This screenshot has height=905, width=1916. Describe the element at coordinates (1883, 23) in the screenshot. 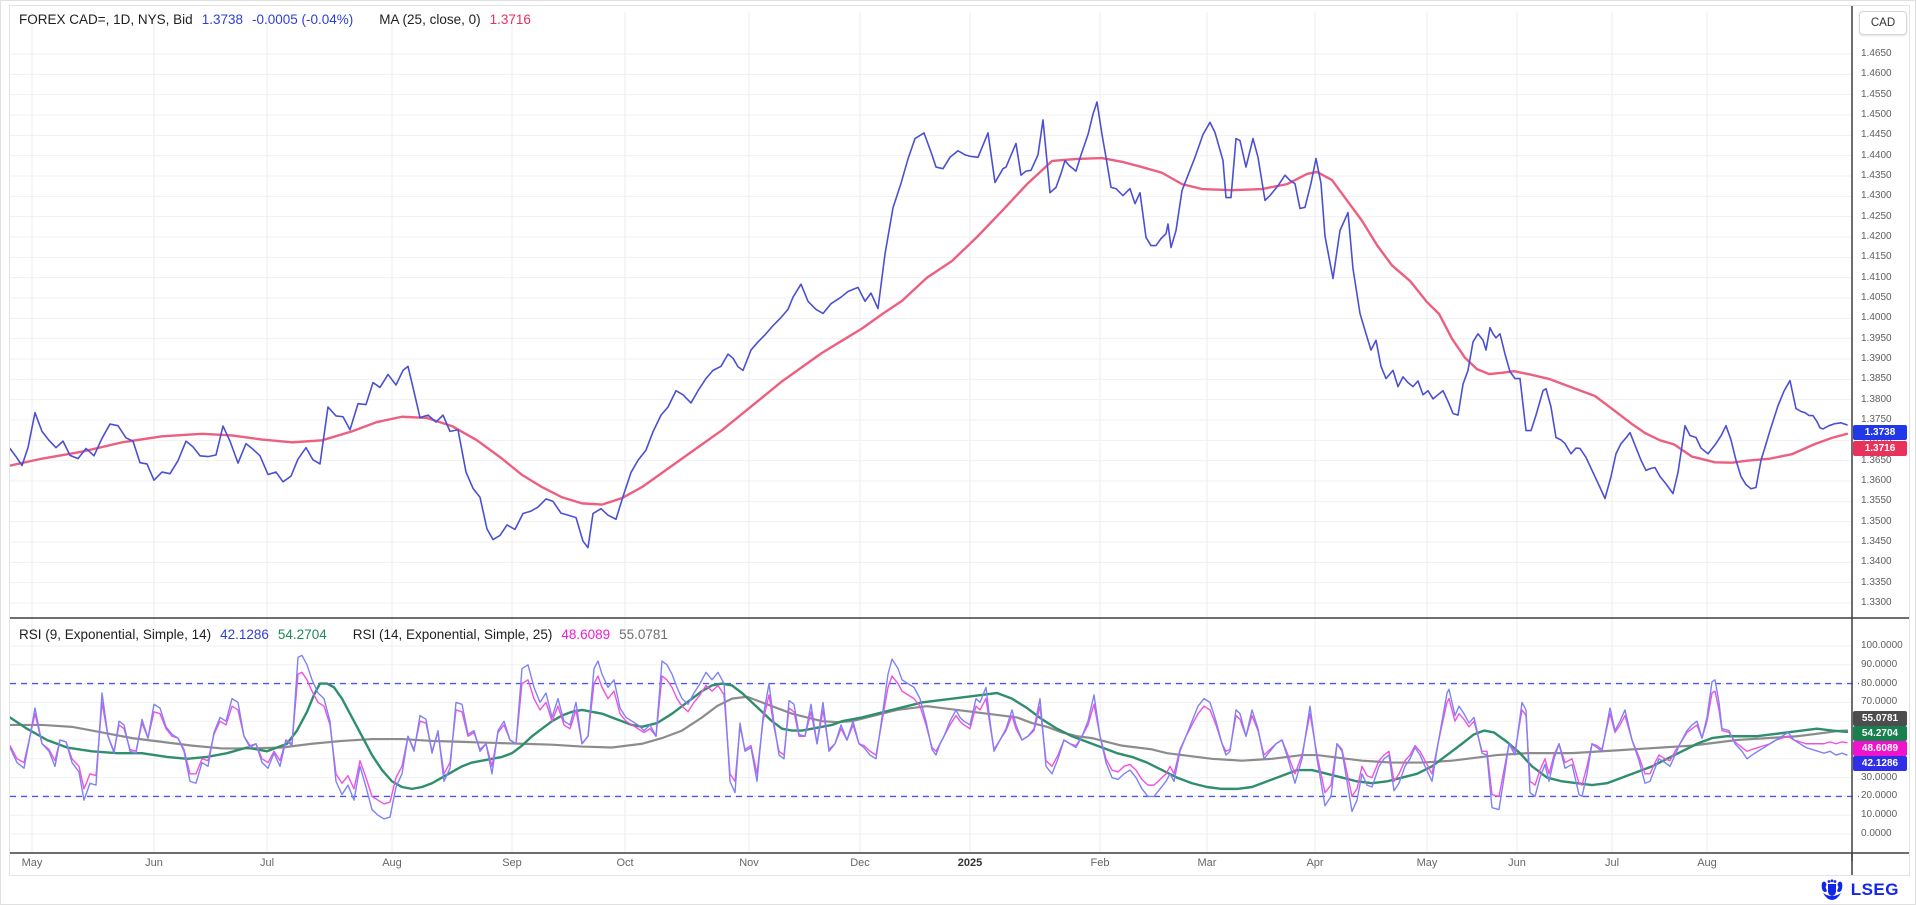

I see `currency-axis-button: CAD` at that location.